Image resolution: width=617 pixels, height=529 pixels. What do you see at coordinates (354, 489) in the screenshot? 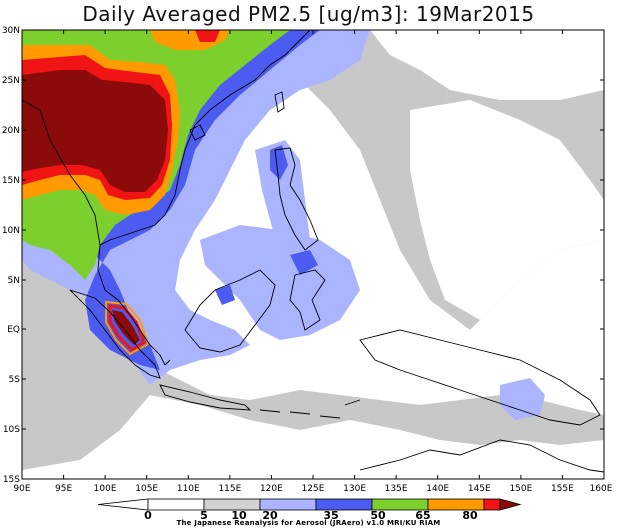
I see `lon-label: 130E` at bounding box center [354, 489].